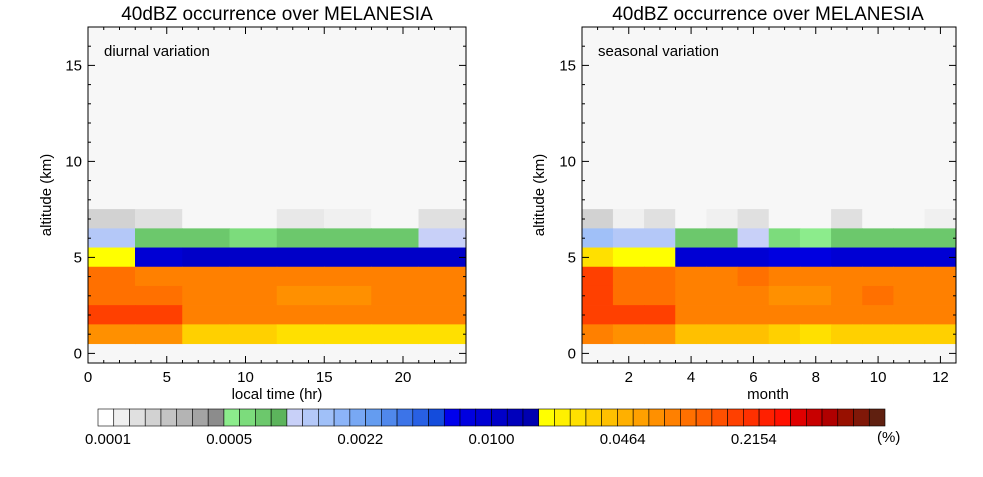 The width and height of the screenshot is (983, 477). What do you see at coordinates (878, 377) in the screenshot?
I see `right-xtick-label: 10` at bounding box center [878, 377].